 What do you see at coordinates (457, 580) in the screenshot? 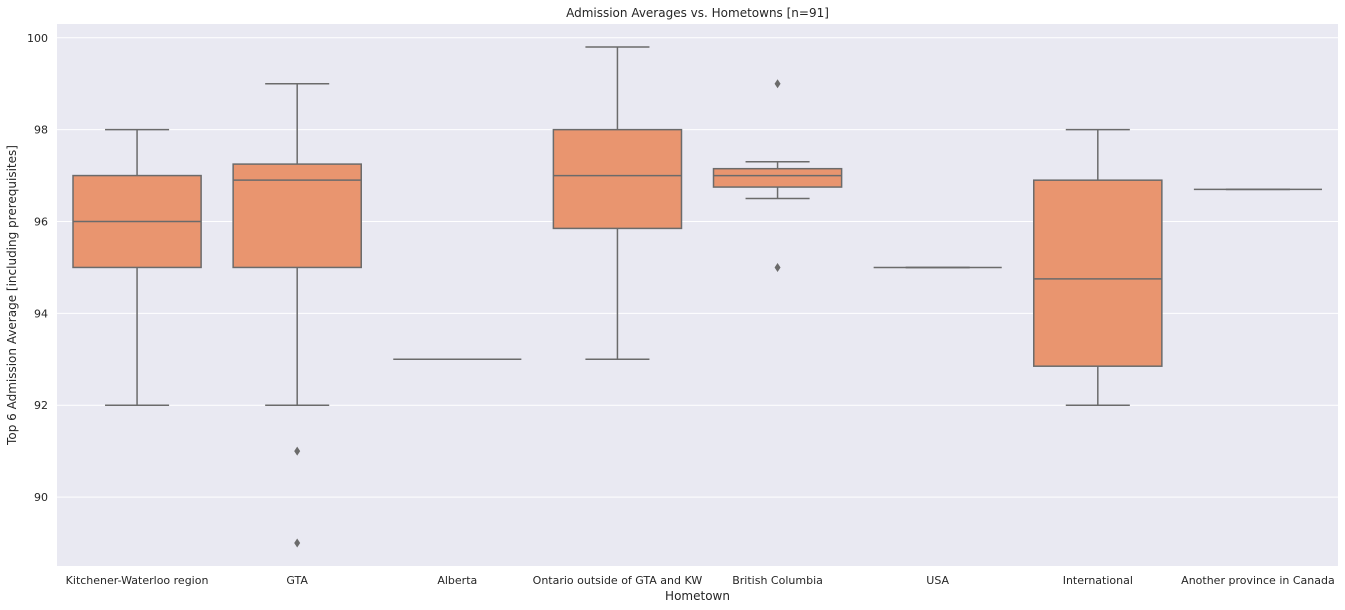
I see `x-tick-label: Alberta` at bounding box center [457, 580].